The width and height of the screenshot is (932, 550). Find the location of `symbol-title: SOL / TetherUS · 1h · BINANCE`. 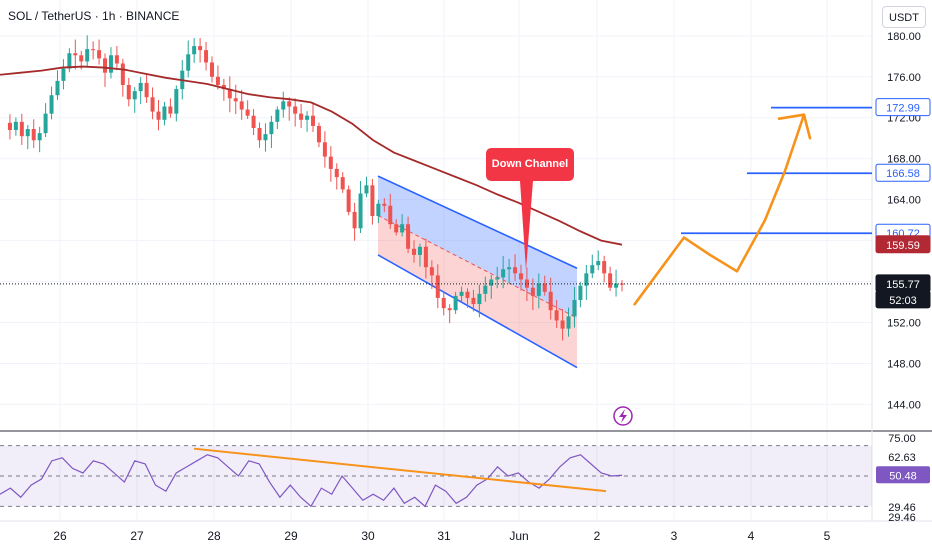

symbol-title: SOL / TetherUS · 1h · BINANCE is located at coordinates (94, 16).